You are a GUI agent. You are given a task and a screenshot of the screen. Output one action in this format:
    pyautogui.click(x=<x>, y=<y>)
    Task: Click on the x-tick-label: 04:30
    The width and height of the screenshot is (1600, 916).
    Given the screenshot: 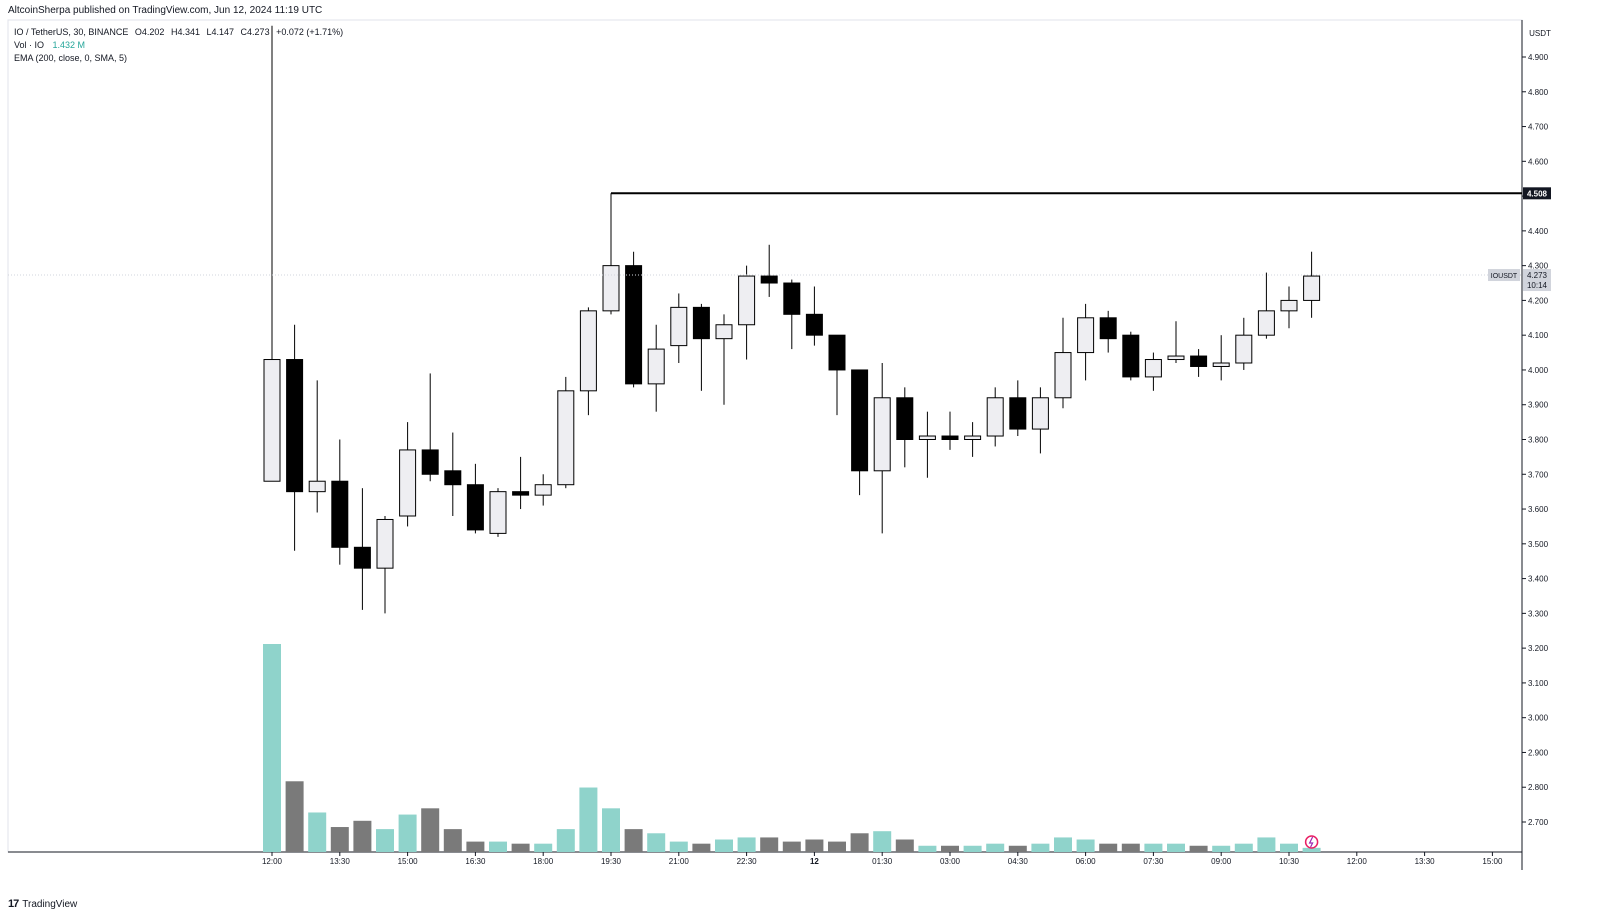 What is the action you would take?
    pyautogui.click(x=1018, y=861)
    